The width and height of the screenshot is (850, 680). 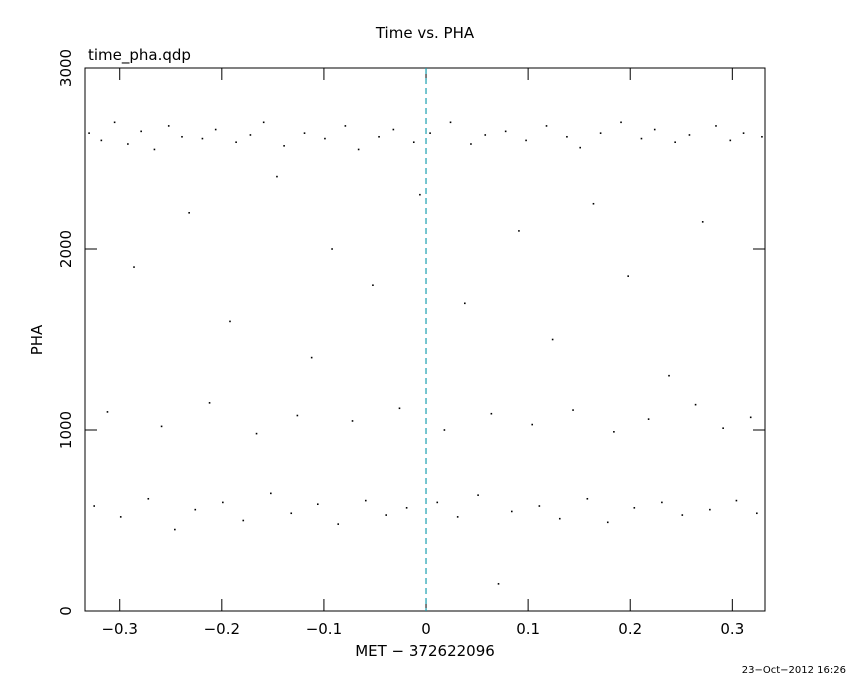 What do you see at coordinates (139, 55) in the screenshot?
I see `file-label: time_pha.qdp` at bounding box center [139, 55].